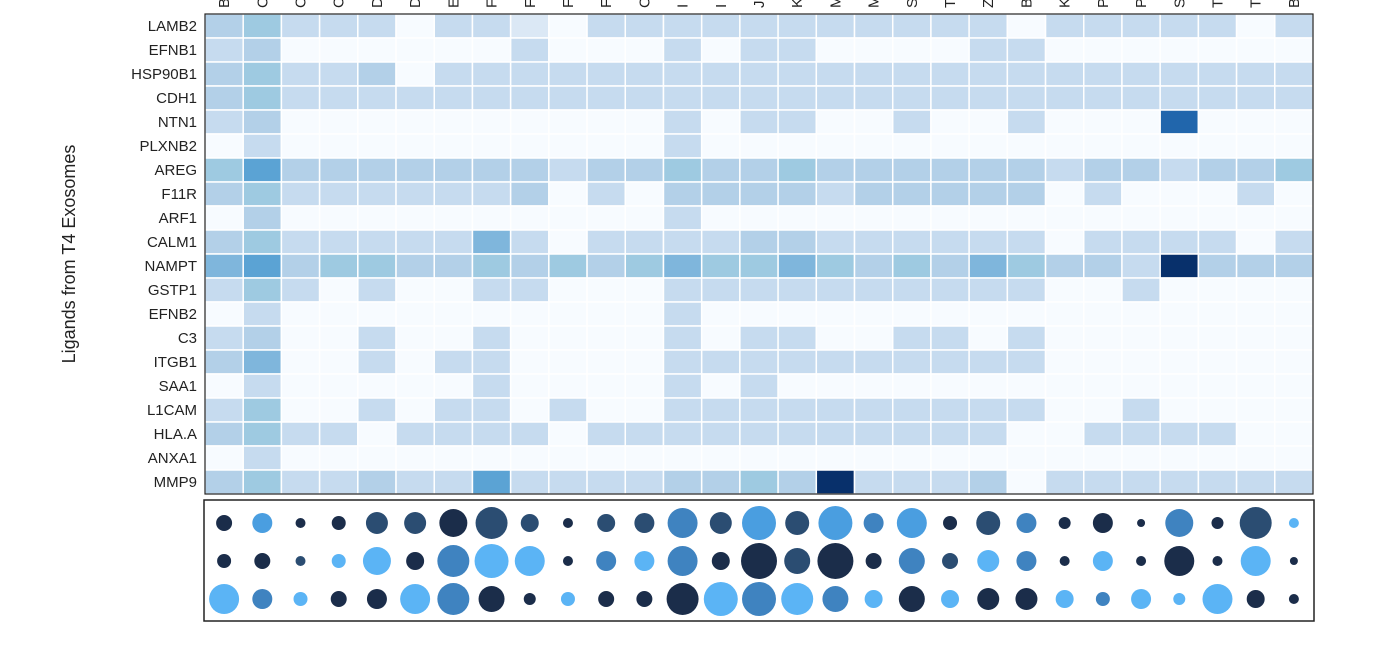  Describe the element at coordinates (172, 458) in the screenshot. I see `row-label: ANXA1` at that location.